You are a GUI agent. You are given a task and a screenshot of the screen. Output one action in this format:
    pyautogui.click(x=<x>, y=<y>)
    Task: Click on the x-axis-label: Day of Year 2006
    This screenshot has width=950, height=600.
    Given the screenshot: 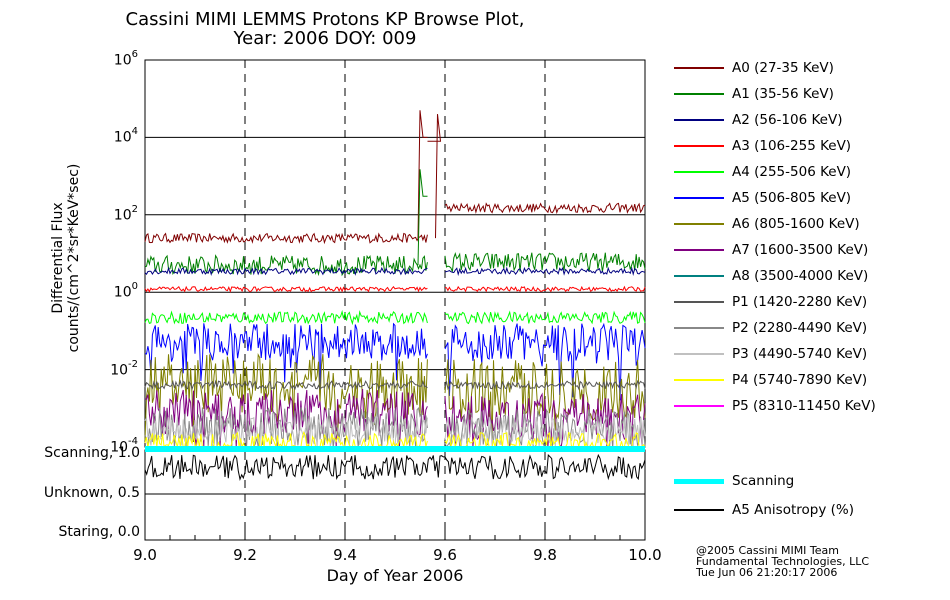 What is the action you would take?
    pyautogui.click(x=395, y=575)
    